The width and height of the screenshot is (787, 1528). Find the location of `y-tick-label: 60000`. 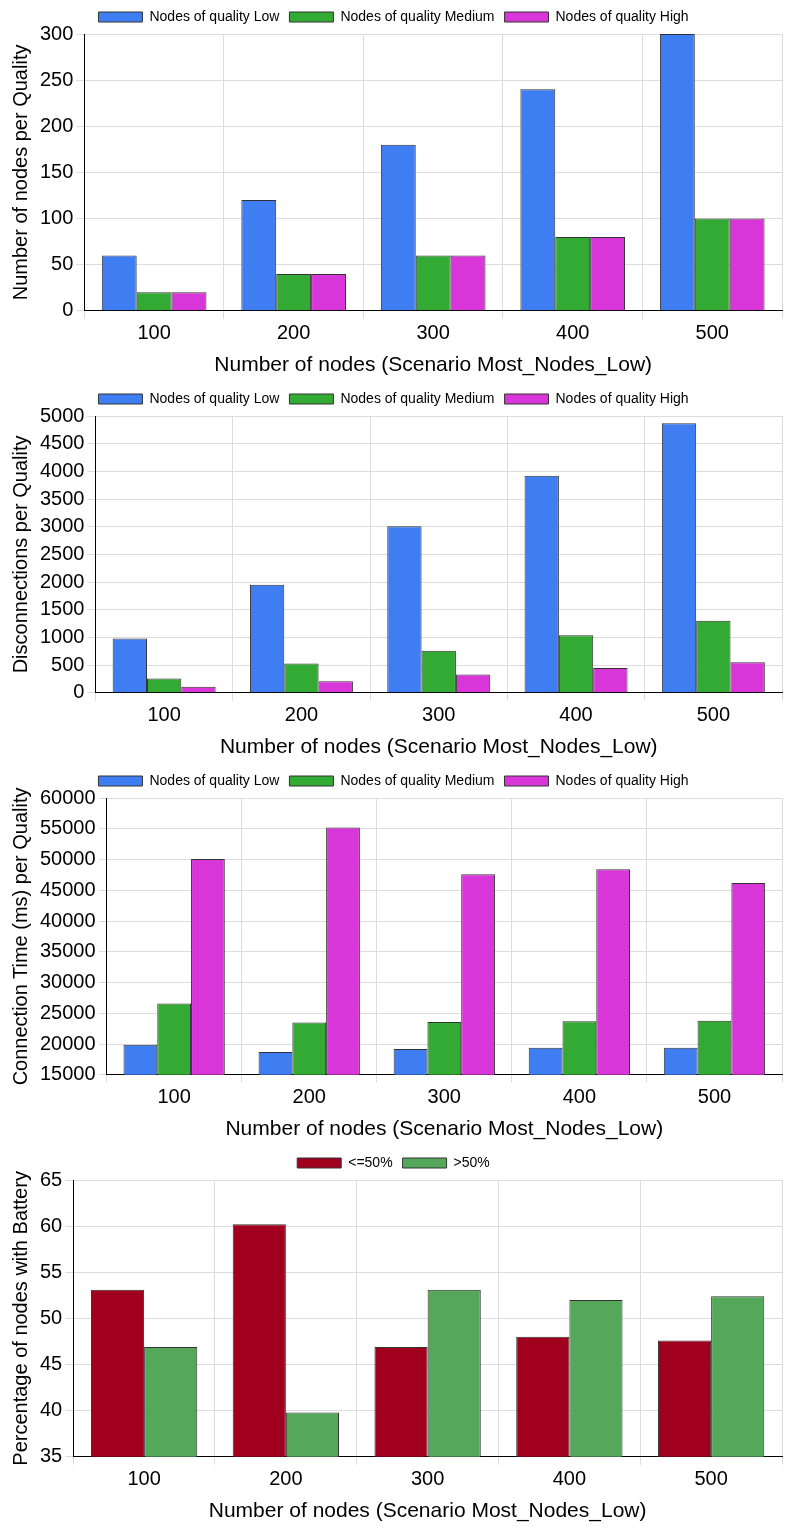

y-tick-label: 60000 is located at coordinates (67, 796).